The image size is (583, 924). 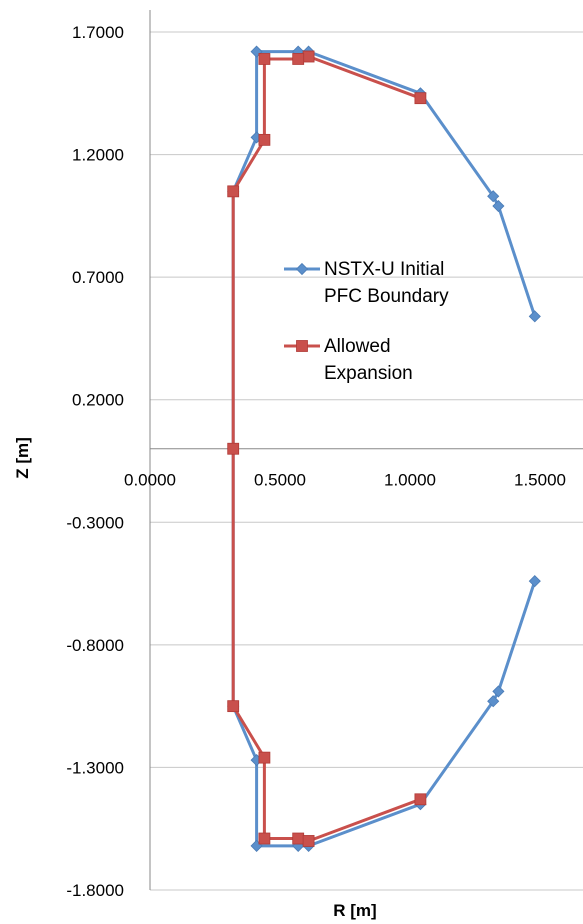 What do you see at coordinates (386, 296) in the screenshot?
I see `legend-label: PFC Boundary` at bounding box center [386, 296].